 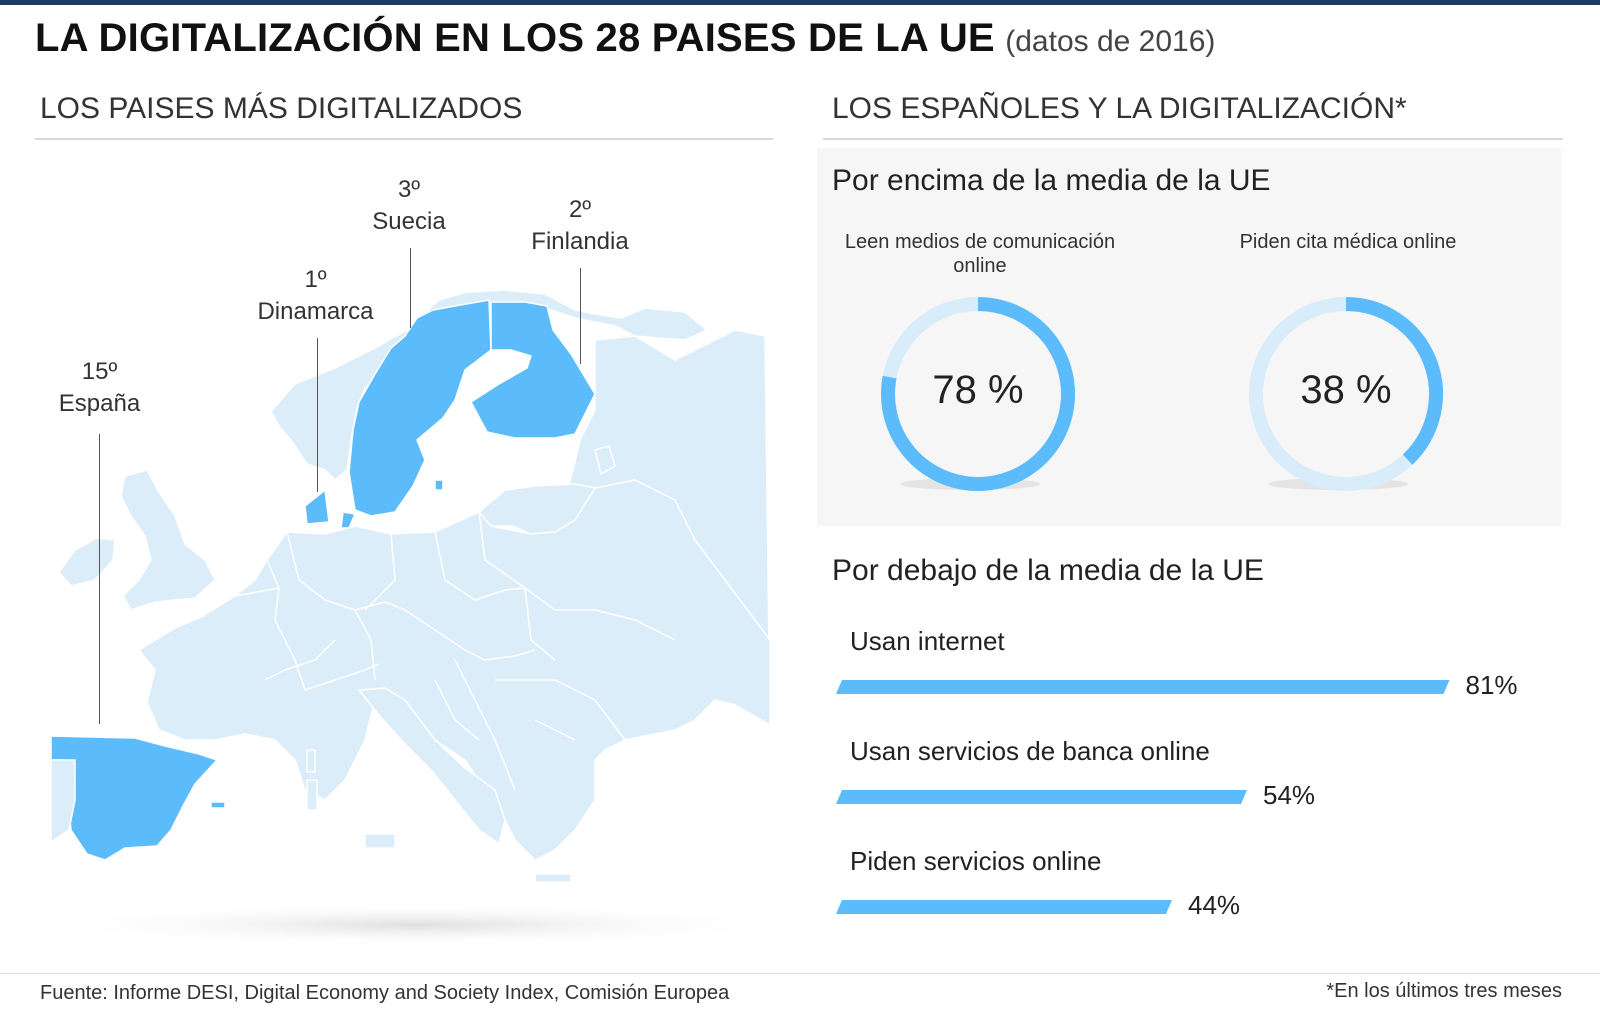 I want to click on bar-3-fill, so click(x=1004, y=907).